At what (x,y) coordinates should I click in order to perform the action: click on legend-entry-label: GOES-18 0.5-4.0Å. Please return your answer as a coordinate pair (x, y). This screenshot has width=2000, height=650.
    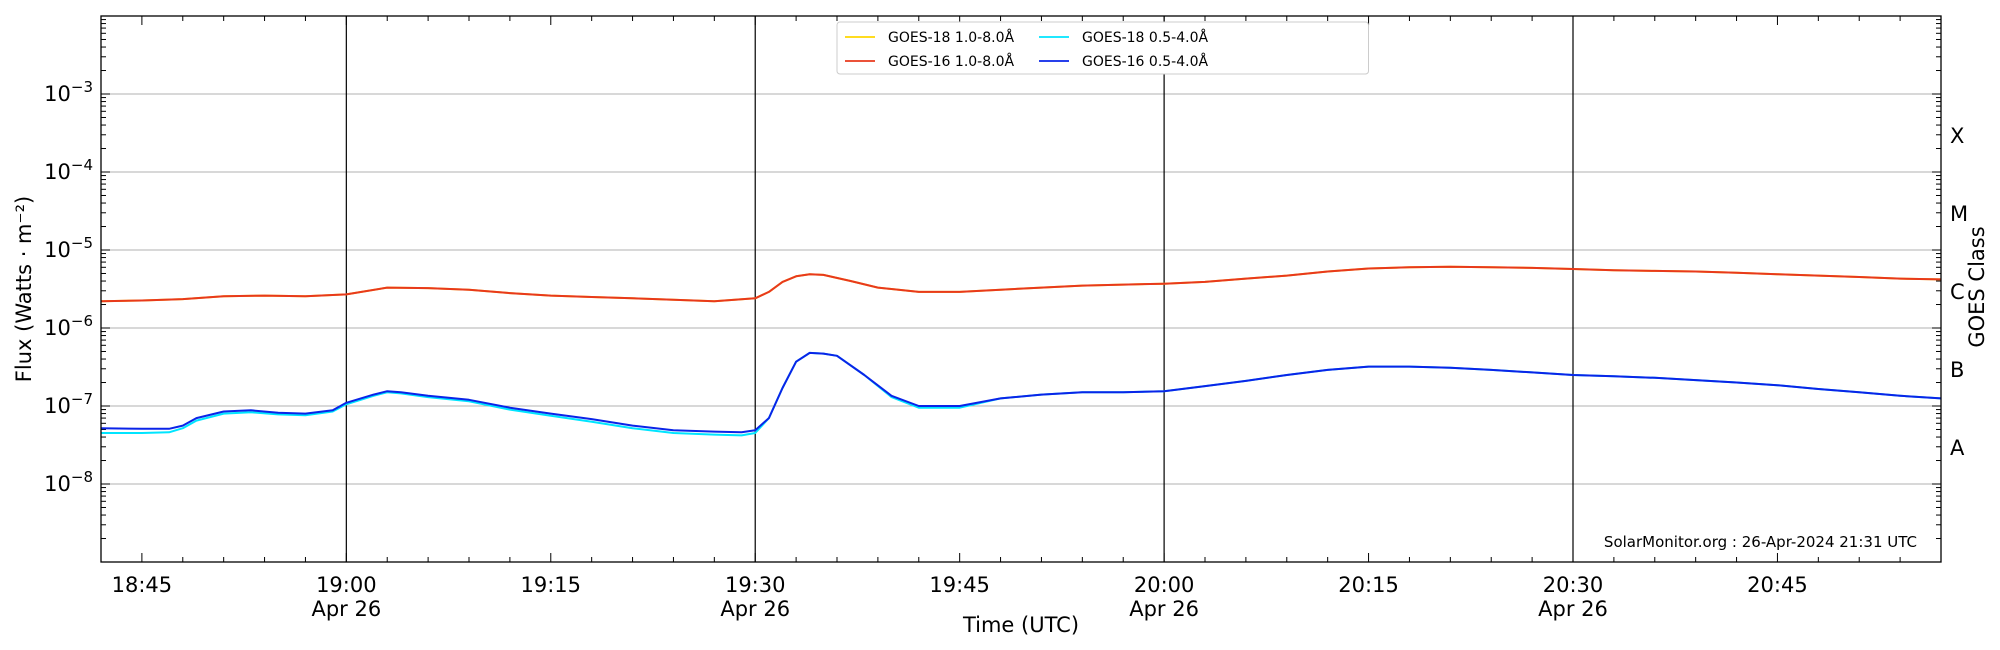
    Looking at the image, I should click on (1145, 37).